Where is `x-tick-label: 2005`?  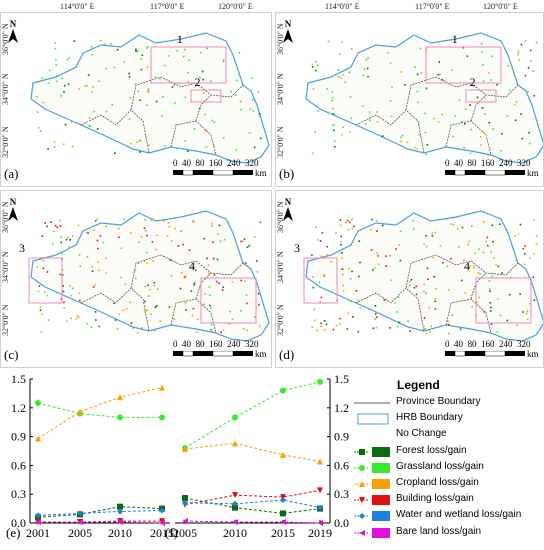 x-tick-label: 2005 is located at coordinates (185, 533).